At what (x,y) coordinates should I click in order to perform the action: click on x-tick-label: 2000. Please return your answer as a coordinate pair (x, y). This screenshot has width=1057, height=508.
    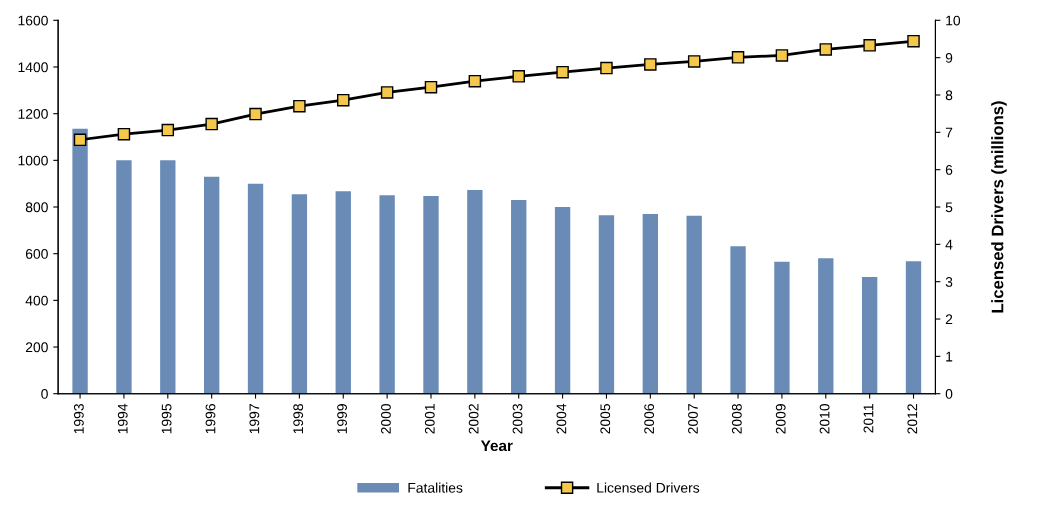
    Looking at the image, I should click on (386, 418).